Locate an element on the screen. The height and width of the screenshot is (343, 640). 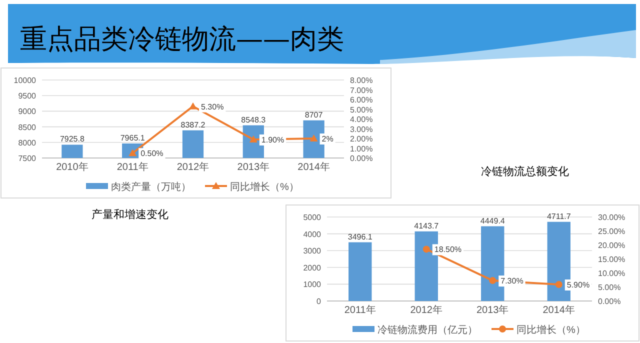
y-tick-label: 9000 is located at coordinates (27, 111).